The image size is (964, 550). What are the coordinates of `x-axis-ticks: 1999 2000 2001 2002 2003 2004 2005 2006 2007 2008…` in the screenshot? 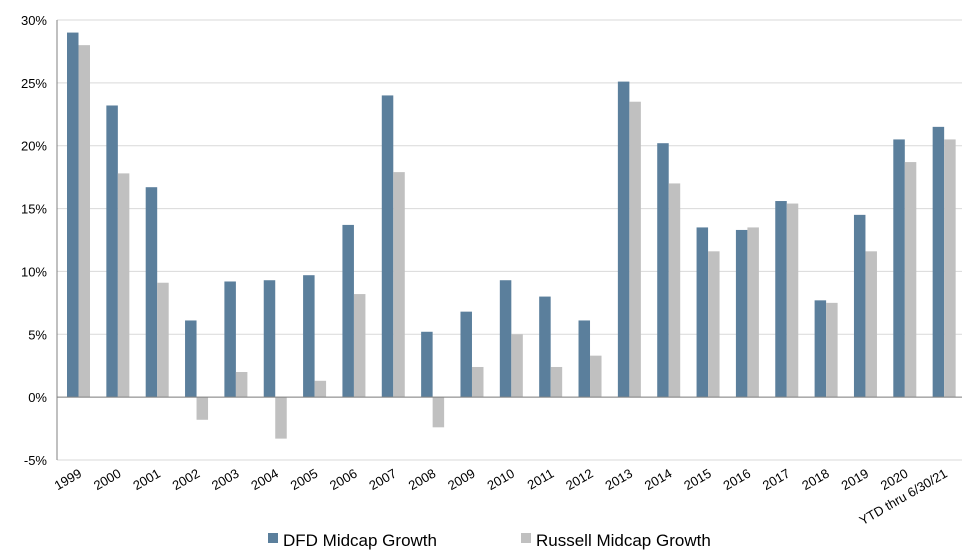 It's located at (501, 497).